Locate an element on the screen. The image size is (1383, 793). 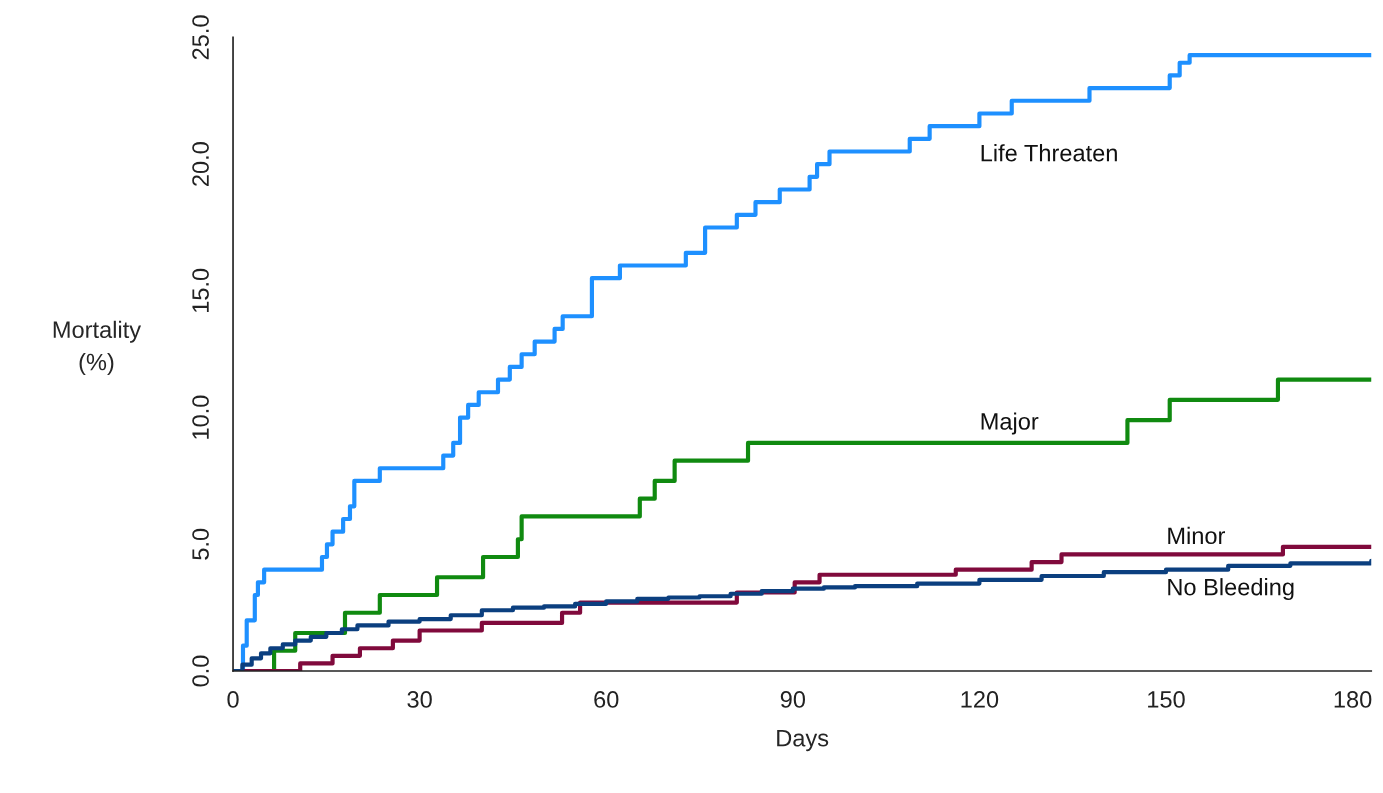
x-tick-label: 120 is located at coordinates (980, 699).